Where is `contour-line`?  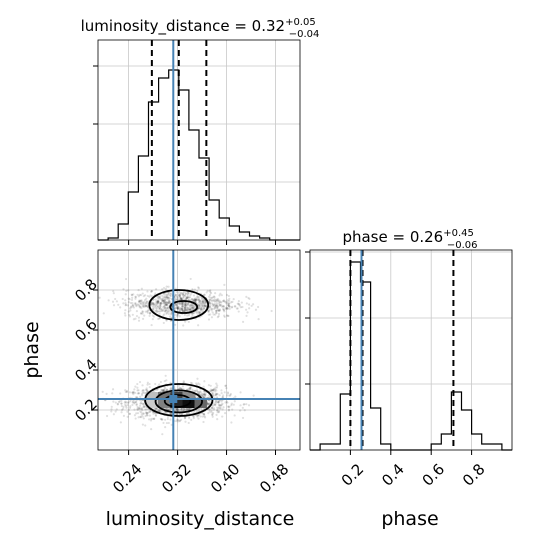
contour-line is located at coordinates (178, 401).